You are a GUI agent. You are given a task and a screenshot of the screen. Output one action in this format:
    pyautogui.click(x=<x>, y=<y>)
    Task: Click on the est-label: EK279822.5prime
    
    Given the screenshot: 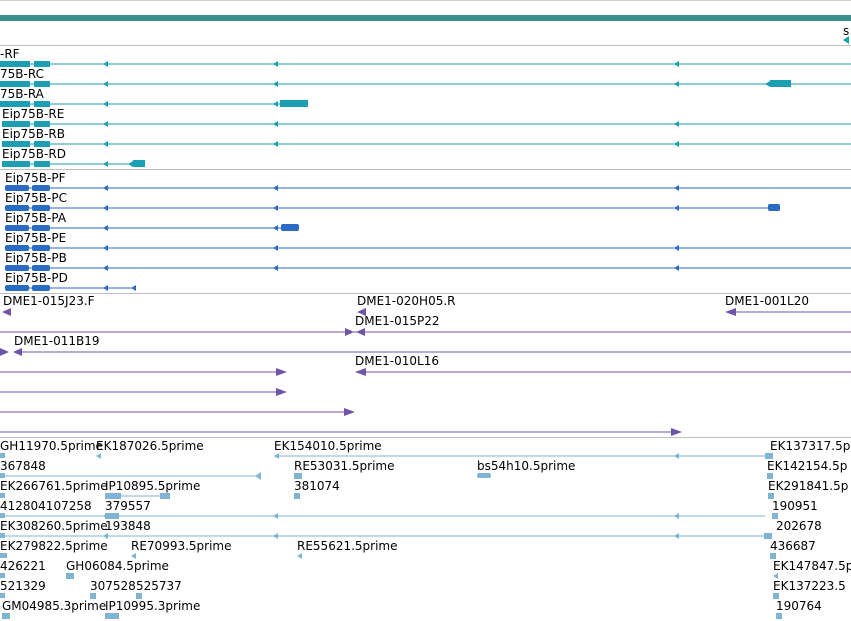 What is the action you would take?
    pyautogui.click(x=54, y=546)
    